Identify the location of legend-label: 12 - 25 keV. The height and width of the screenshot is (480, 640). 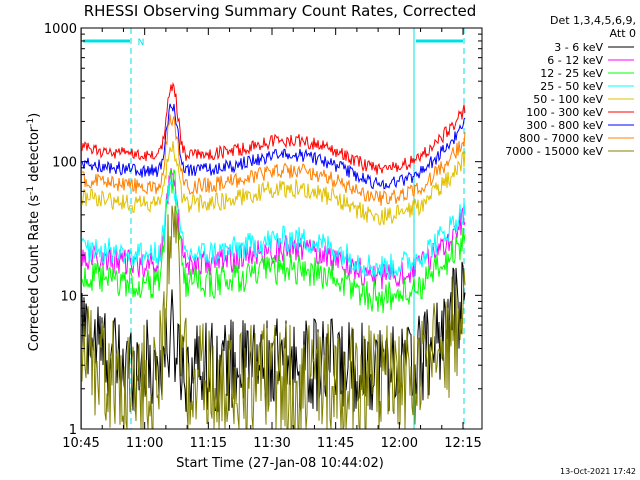
(571, 73).